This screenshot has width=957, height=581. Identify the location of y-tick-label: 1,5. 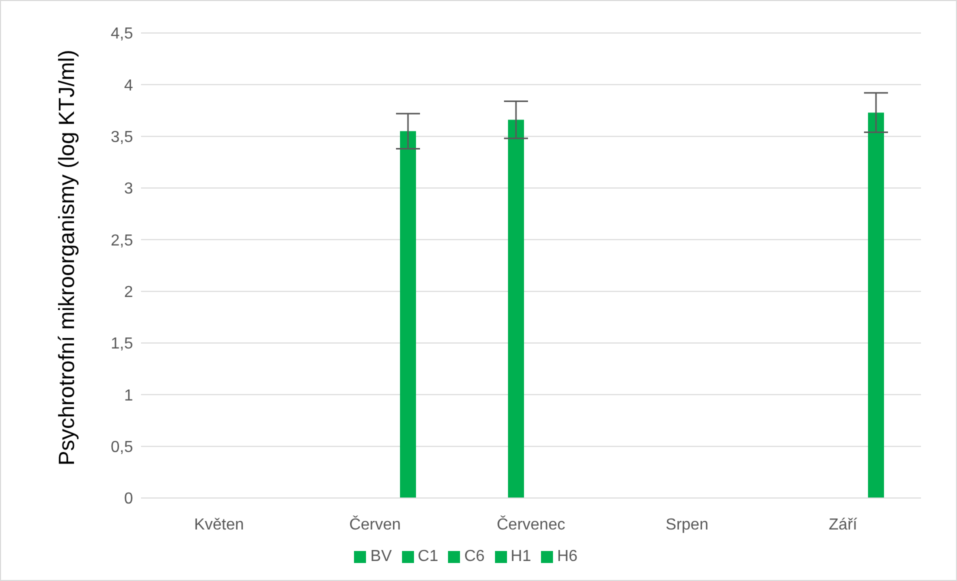
(122, 344).